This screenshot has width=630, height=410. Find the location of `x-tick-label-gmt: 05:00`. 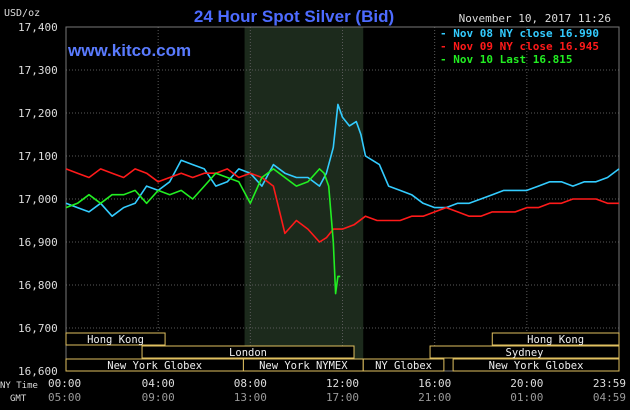

x-tick-label-gmt: 05:00 is located at coordinates (64, 397).